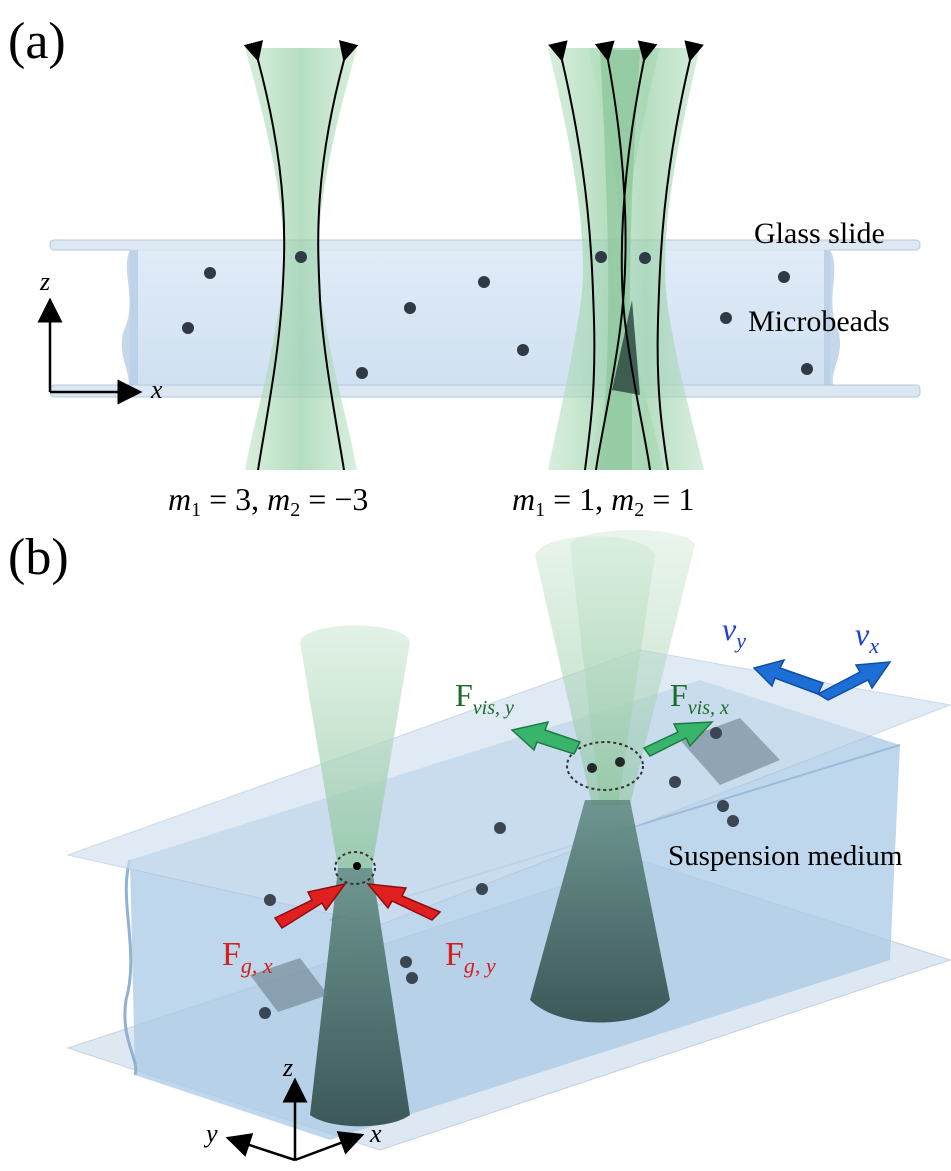  I want to click on velocity-y-arrow, so click(788, 676).